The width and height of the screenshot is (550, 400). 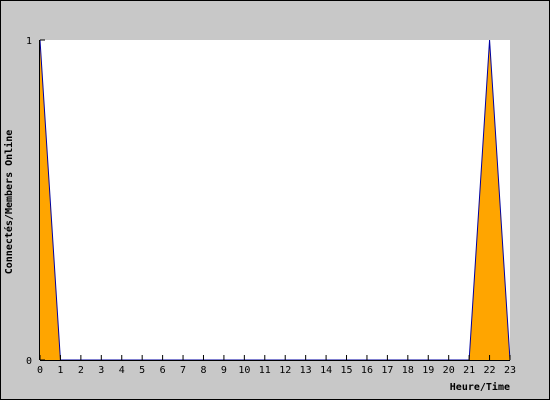 I want to click on x-tick-label: 22, so click(x=490, y=370).